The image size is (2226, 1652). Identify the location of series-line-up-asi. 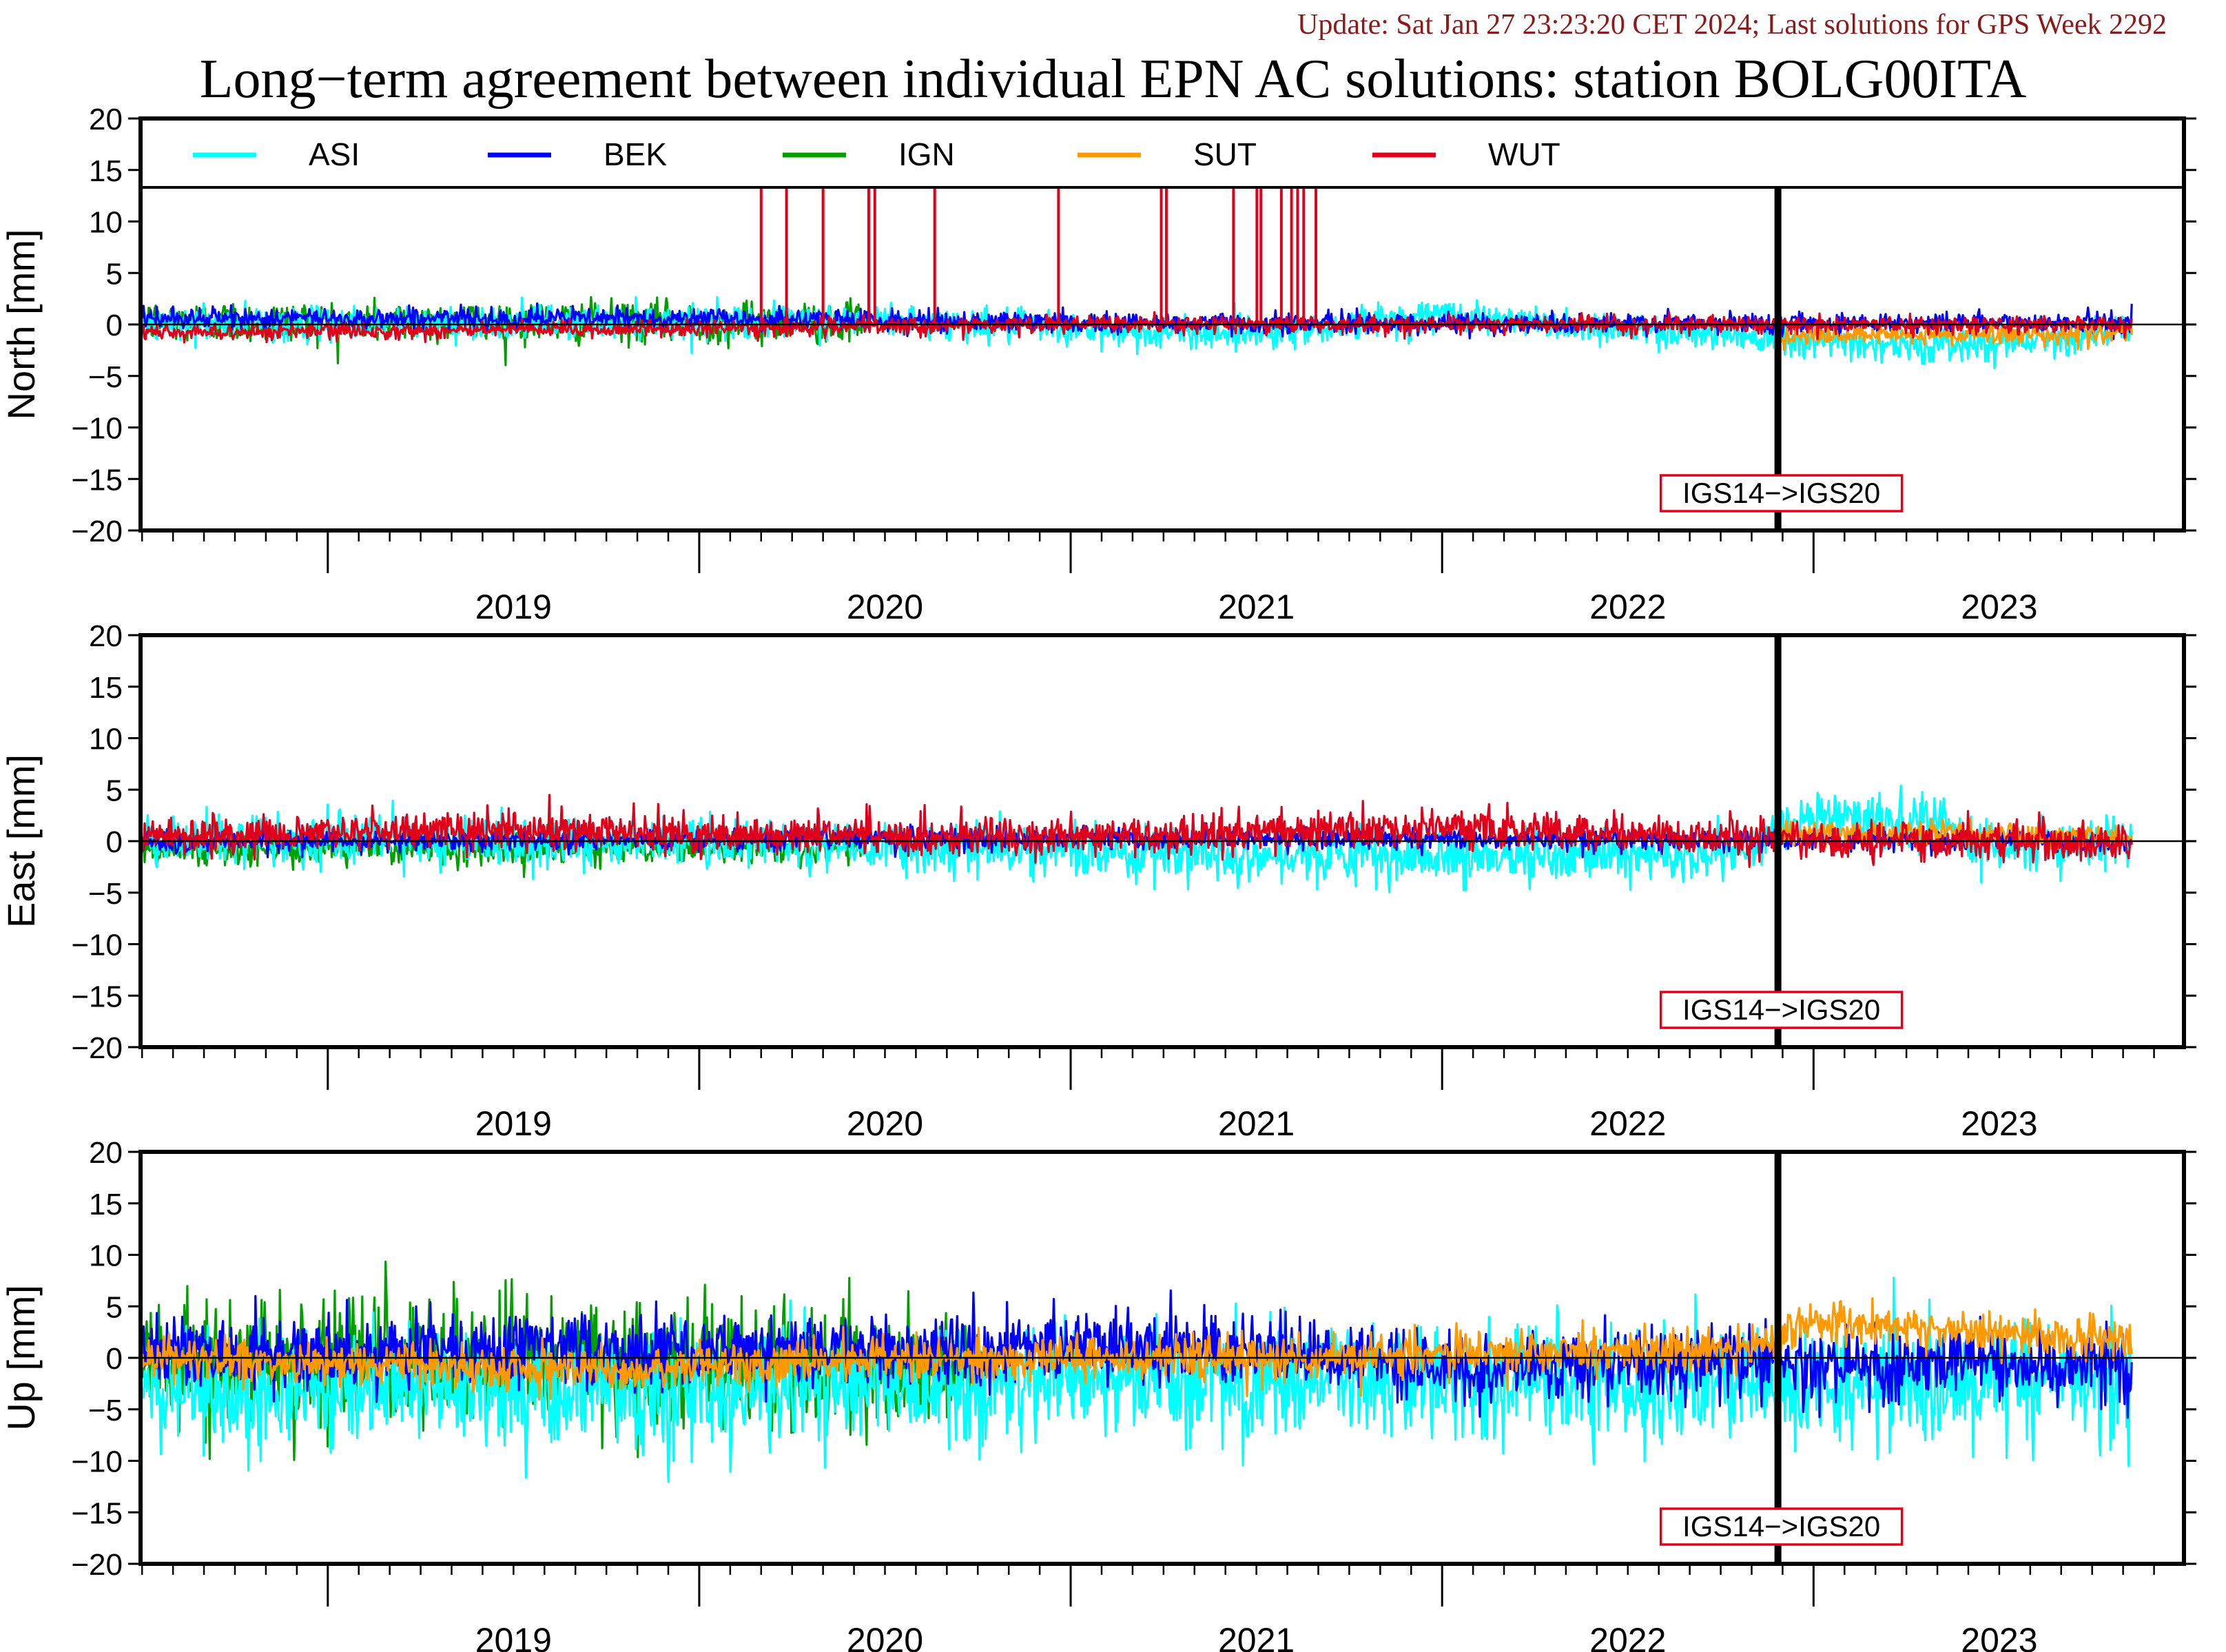
(1137, 1380).